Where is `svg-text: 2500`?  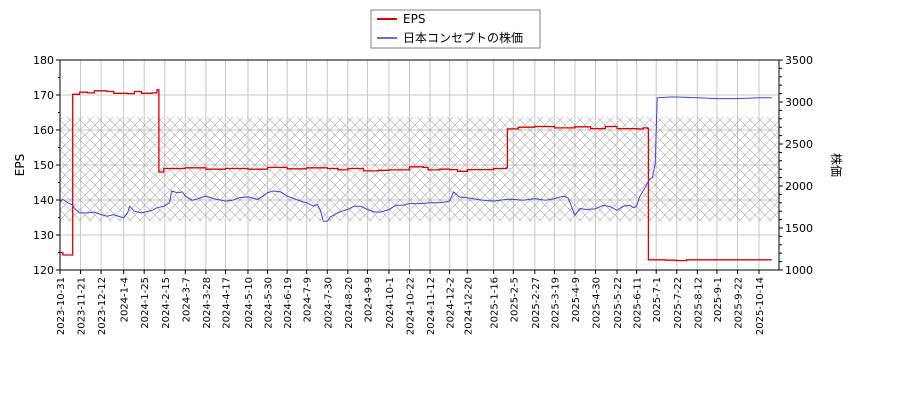
svg-text: 2500 is located at coordinates (799, 144).